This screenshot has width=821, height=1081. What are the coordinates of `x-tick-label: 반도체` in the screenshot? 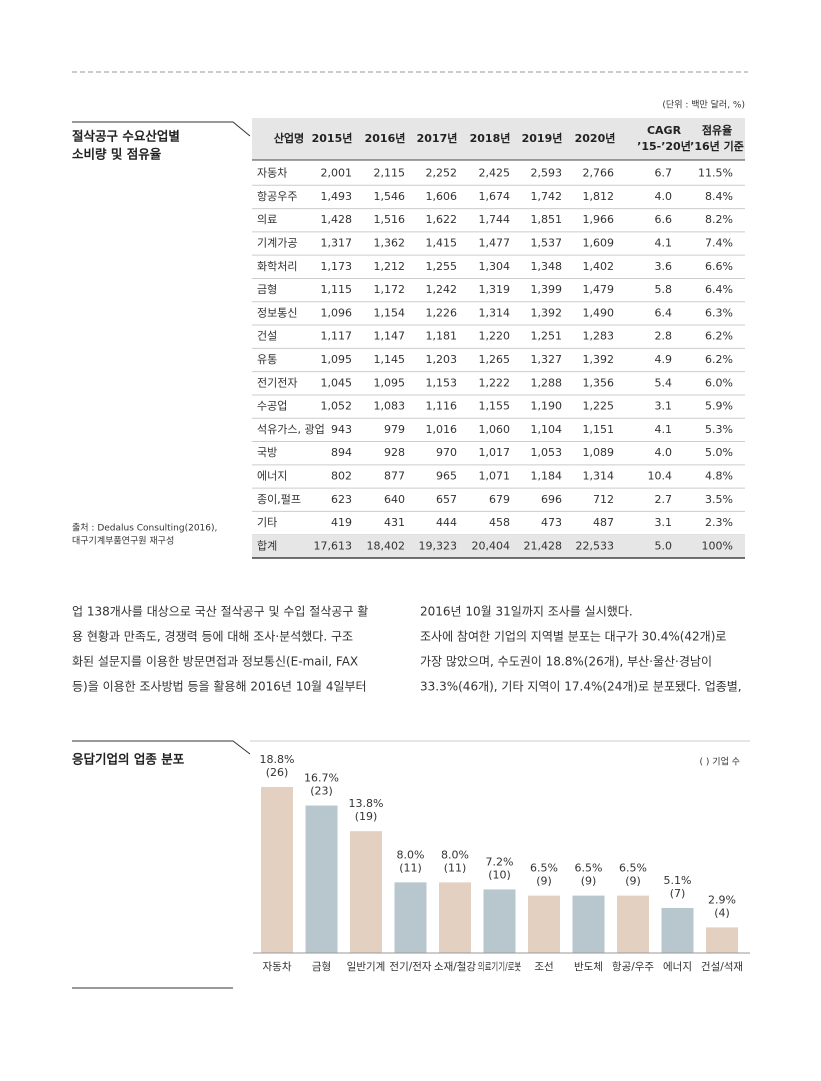 It's located at (588, 967).